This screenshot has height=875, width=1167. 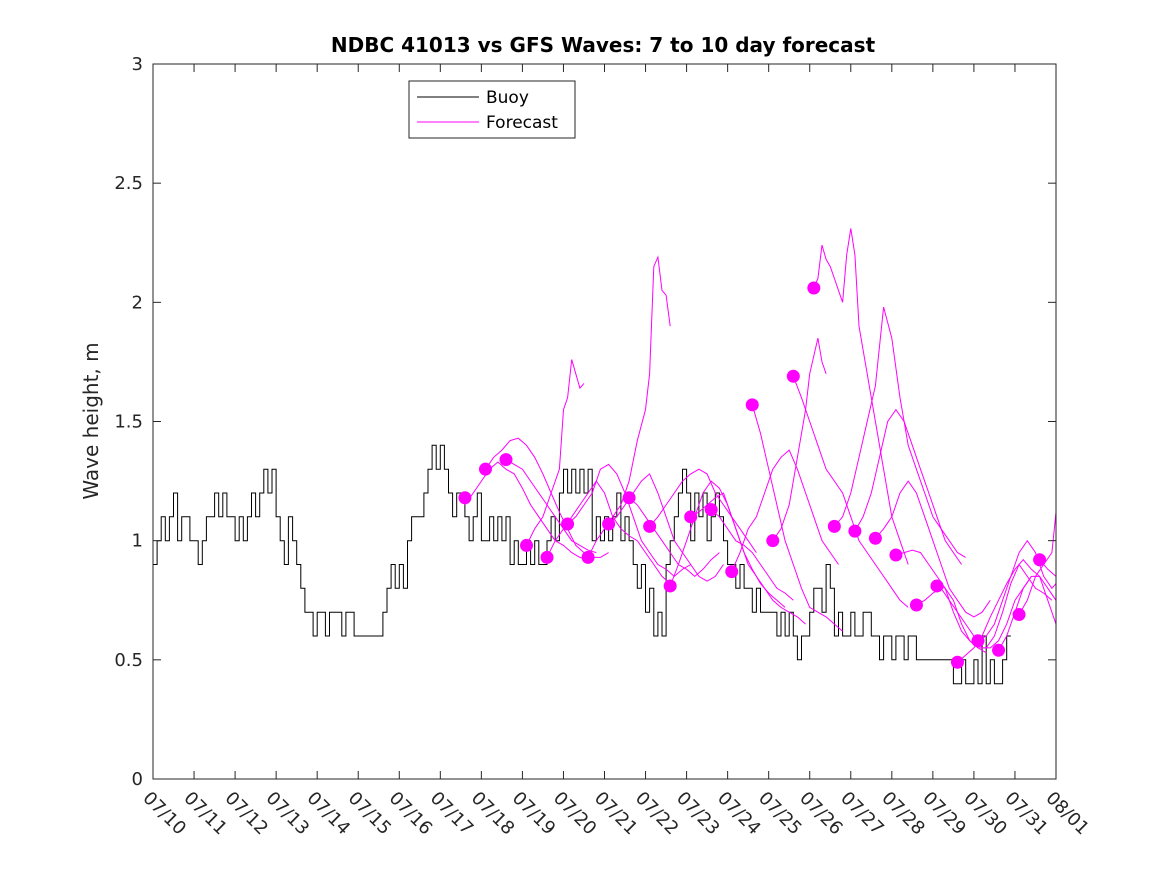 What do you see at coordinates (128, 422) in the screenshot?
I see `y-tick-label: 1.5` at bounding box center [128, 422].